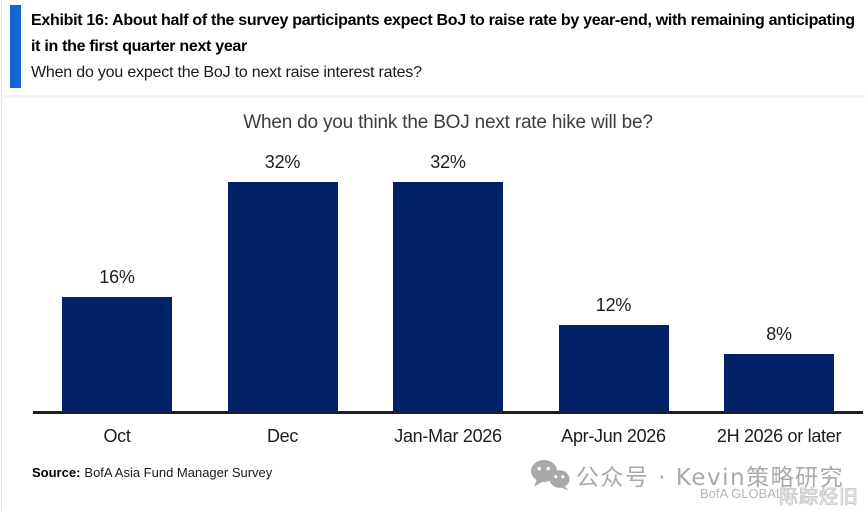 The image size is (865, 511). I want to click on overlay-watermark-glyphs: 际踪烃旧, so click(819, 497).